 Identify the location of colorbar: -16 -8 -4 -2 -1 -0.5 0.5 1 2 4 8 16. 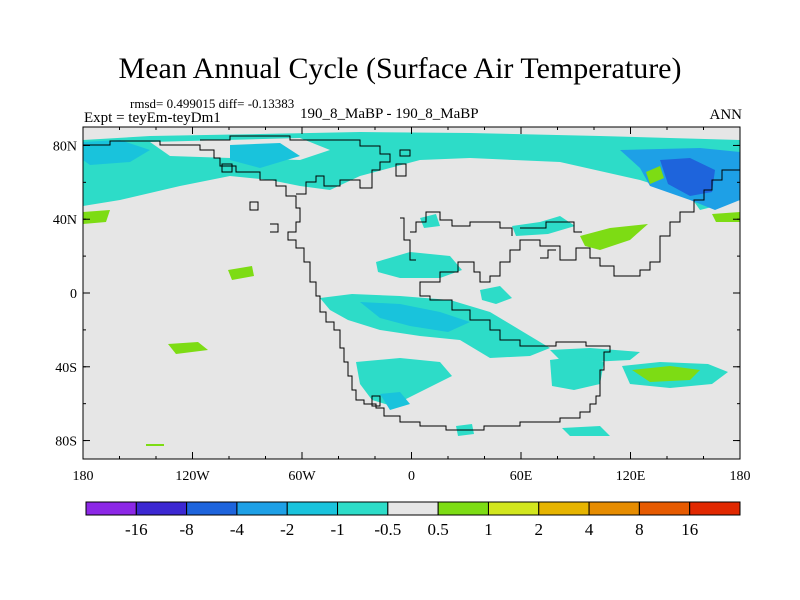
(413, 520).